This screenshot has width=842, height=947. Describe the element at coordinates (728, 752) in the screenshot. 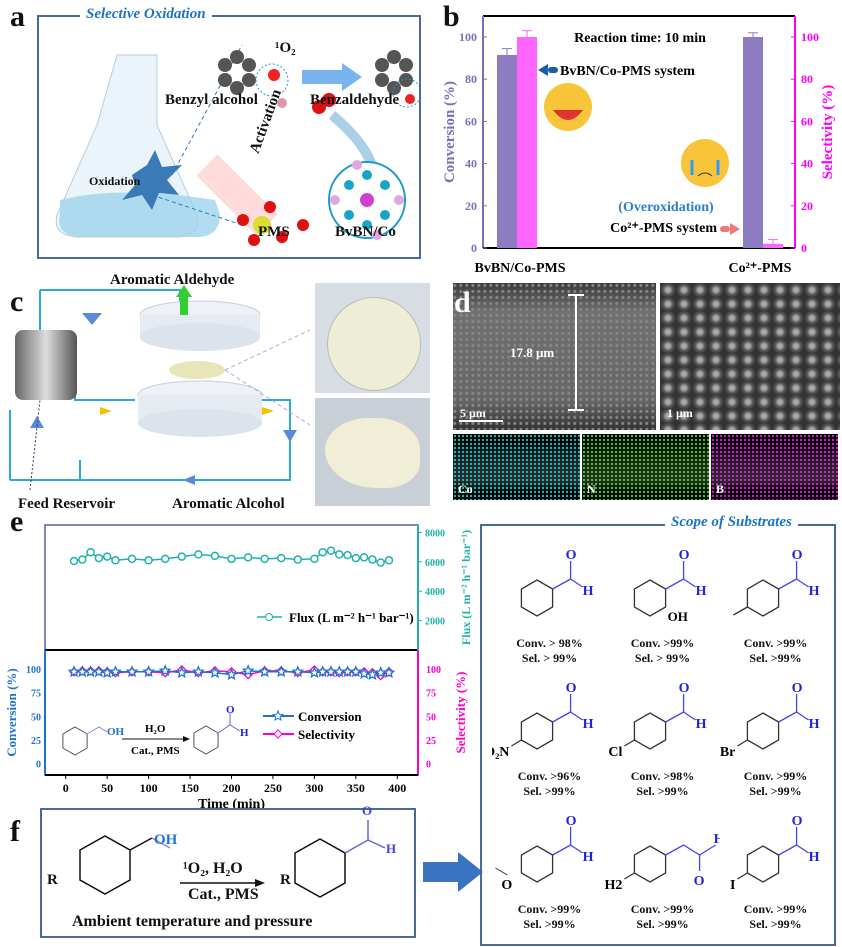

I see `svg-text: Br` at that location.